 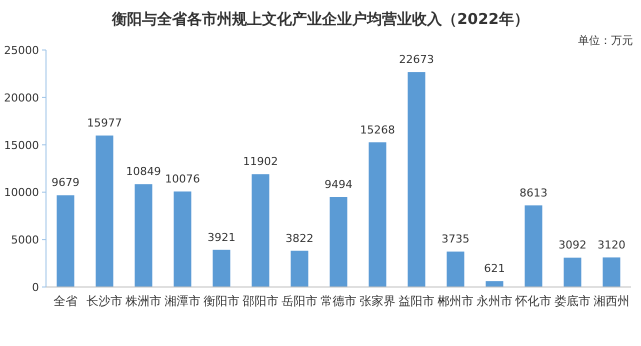 What do you see at coordinates (572, 245) in the screenshot?
I see `data-label: 3092` at bounding box center [572, 245].